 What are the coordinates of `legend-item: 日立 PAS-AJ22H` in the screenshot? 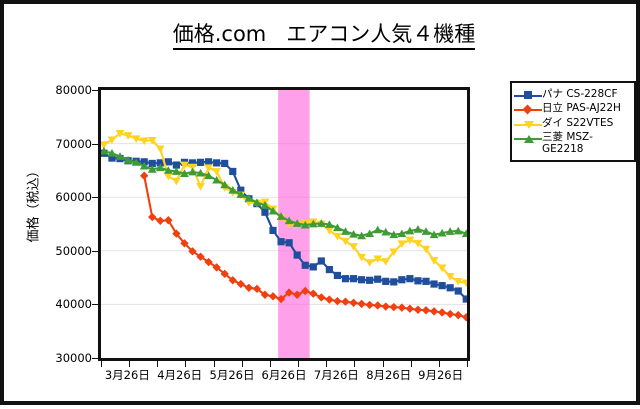 It's located at (572, 109).